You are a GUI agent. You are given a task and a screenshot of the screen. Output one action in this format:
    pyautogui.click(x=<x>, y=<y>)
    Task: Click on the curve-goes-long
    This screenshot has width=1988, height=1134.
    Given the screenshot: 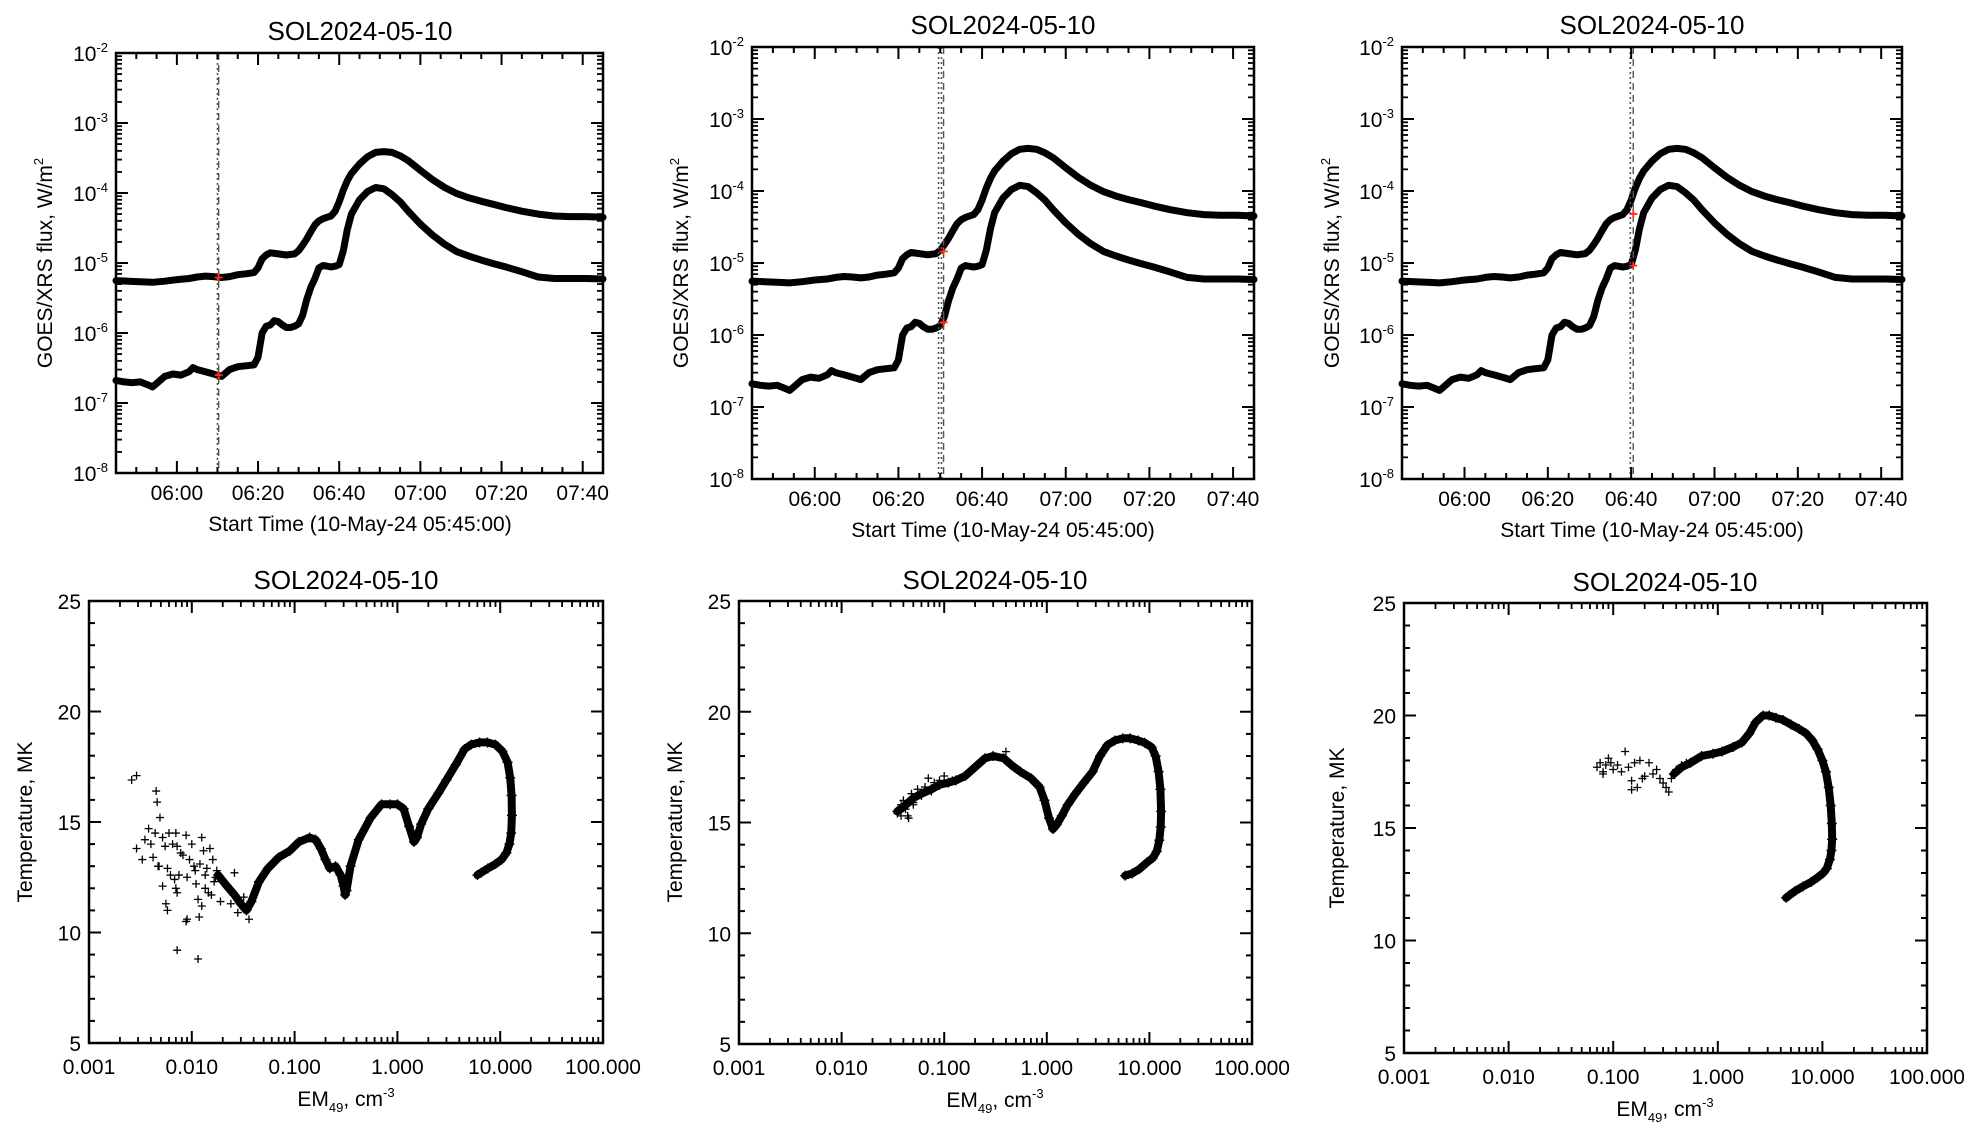 What is the action you would take?
    pyautogui.click(x=1003, y=215)
    